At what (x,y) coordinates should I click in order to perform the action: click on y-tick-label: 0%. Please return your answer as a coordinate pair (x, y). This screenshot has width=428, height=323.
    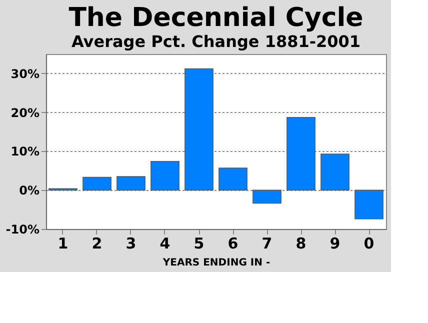
    Looking at the image, I should click on (29, 191).